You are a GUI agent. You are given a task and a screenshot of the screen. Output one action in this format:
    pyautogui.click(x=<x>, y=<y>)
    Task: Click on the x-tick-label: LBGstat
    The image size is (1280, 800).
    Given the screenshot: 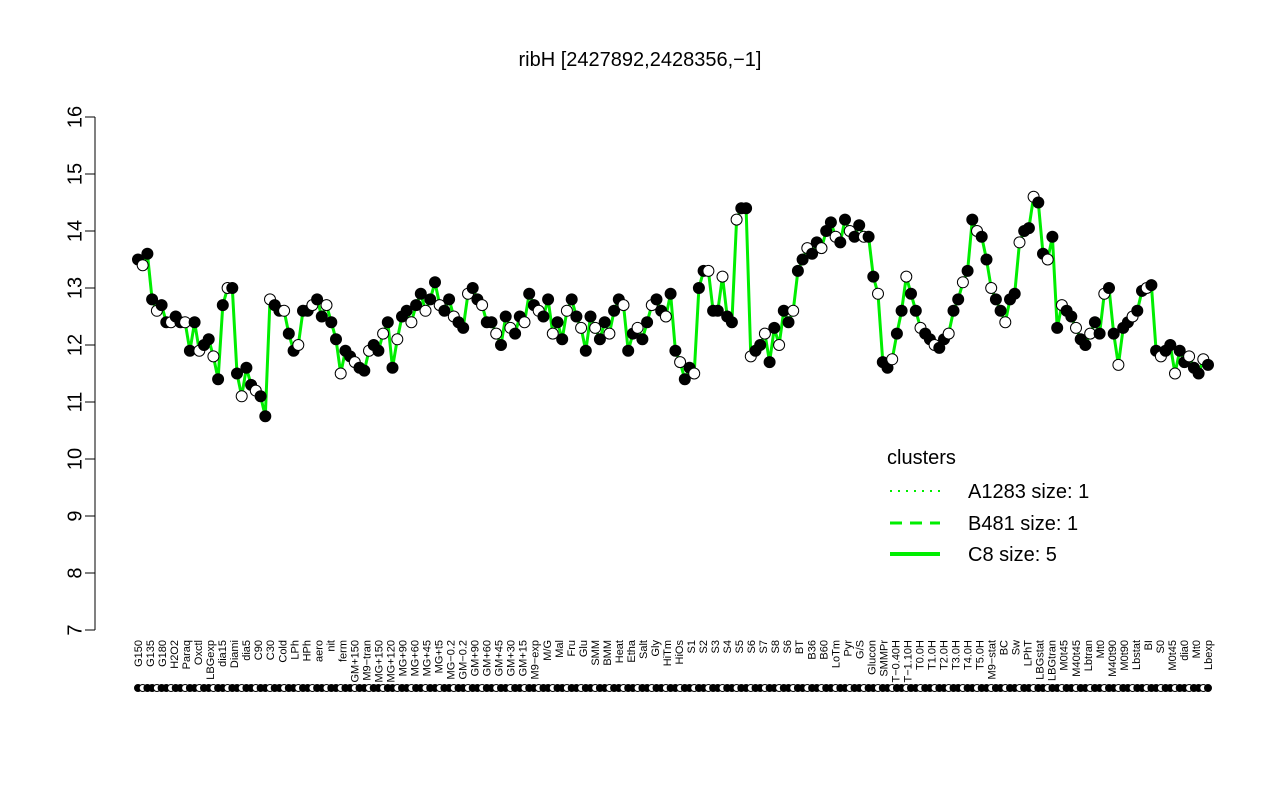 What is the action you would take?
    pyautogui.click(x=1041, y=660)
    